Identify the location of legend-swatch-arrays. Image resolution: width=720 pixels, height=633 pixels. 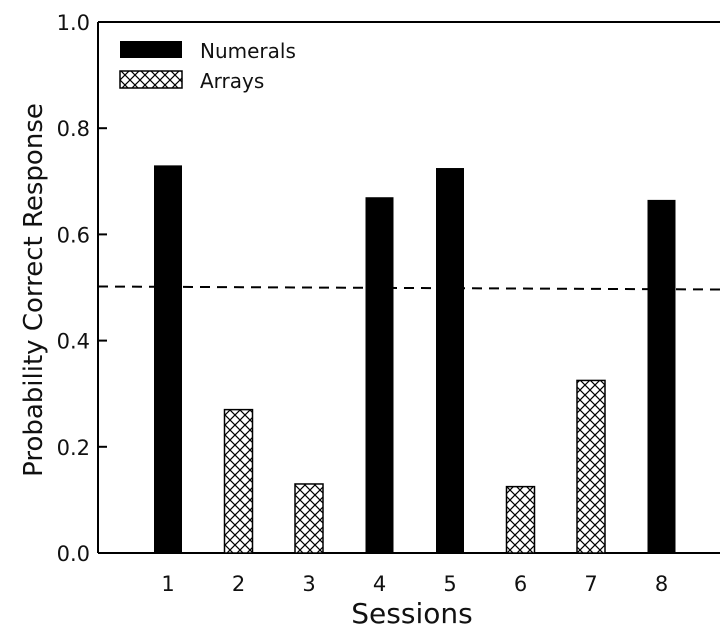
(151, 79).